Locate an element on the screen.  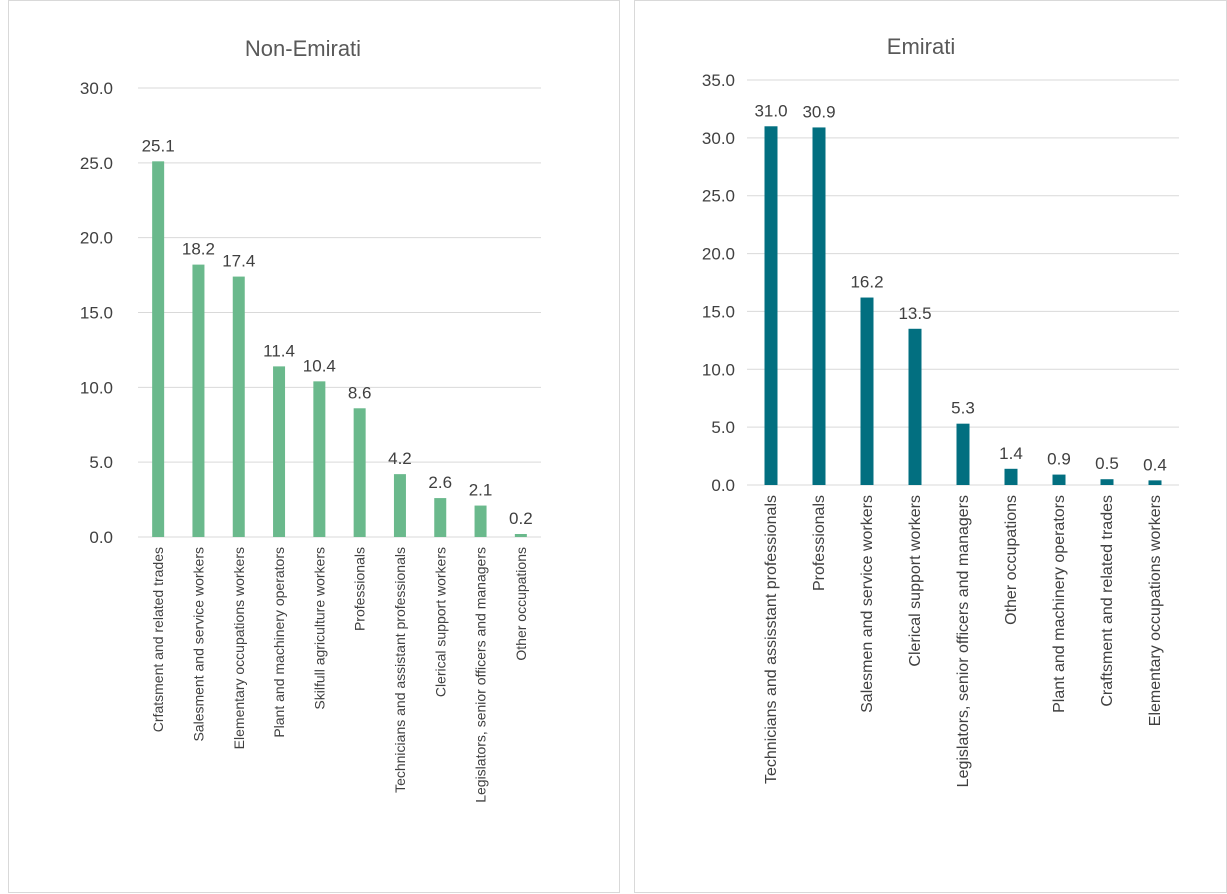
data-label: 31.0 is located at coordinates (770, 110).